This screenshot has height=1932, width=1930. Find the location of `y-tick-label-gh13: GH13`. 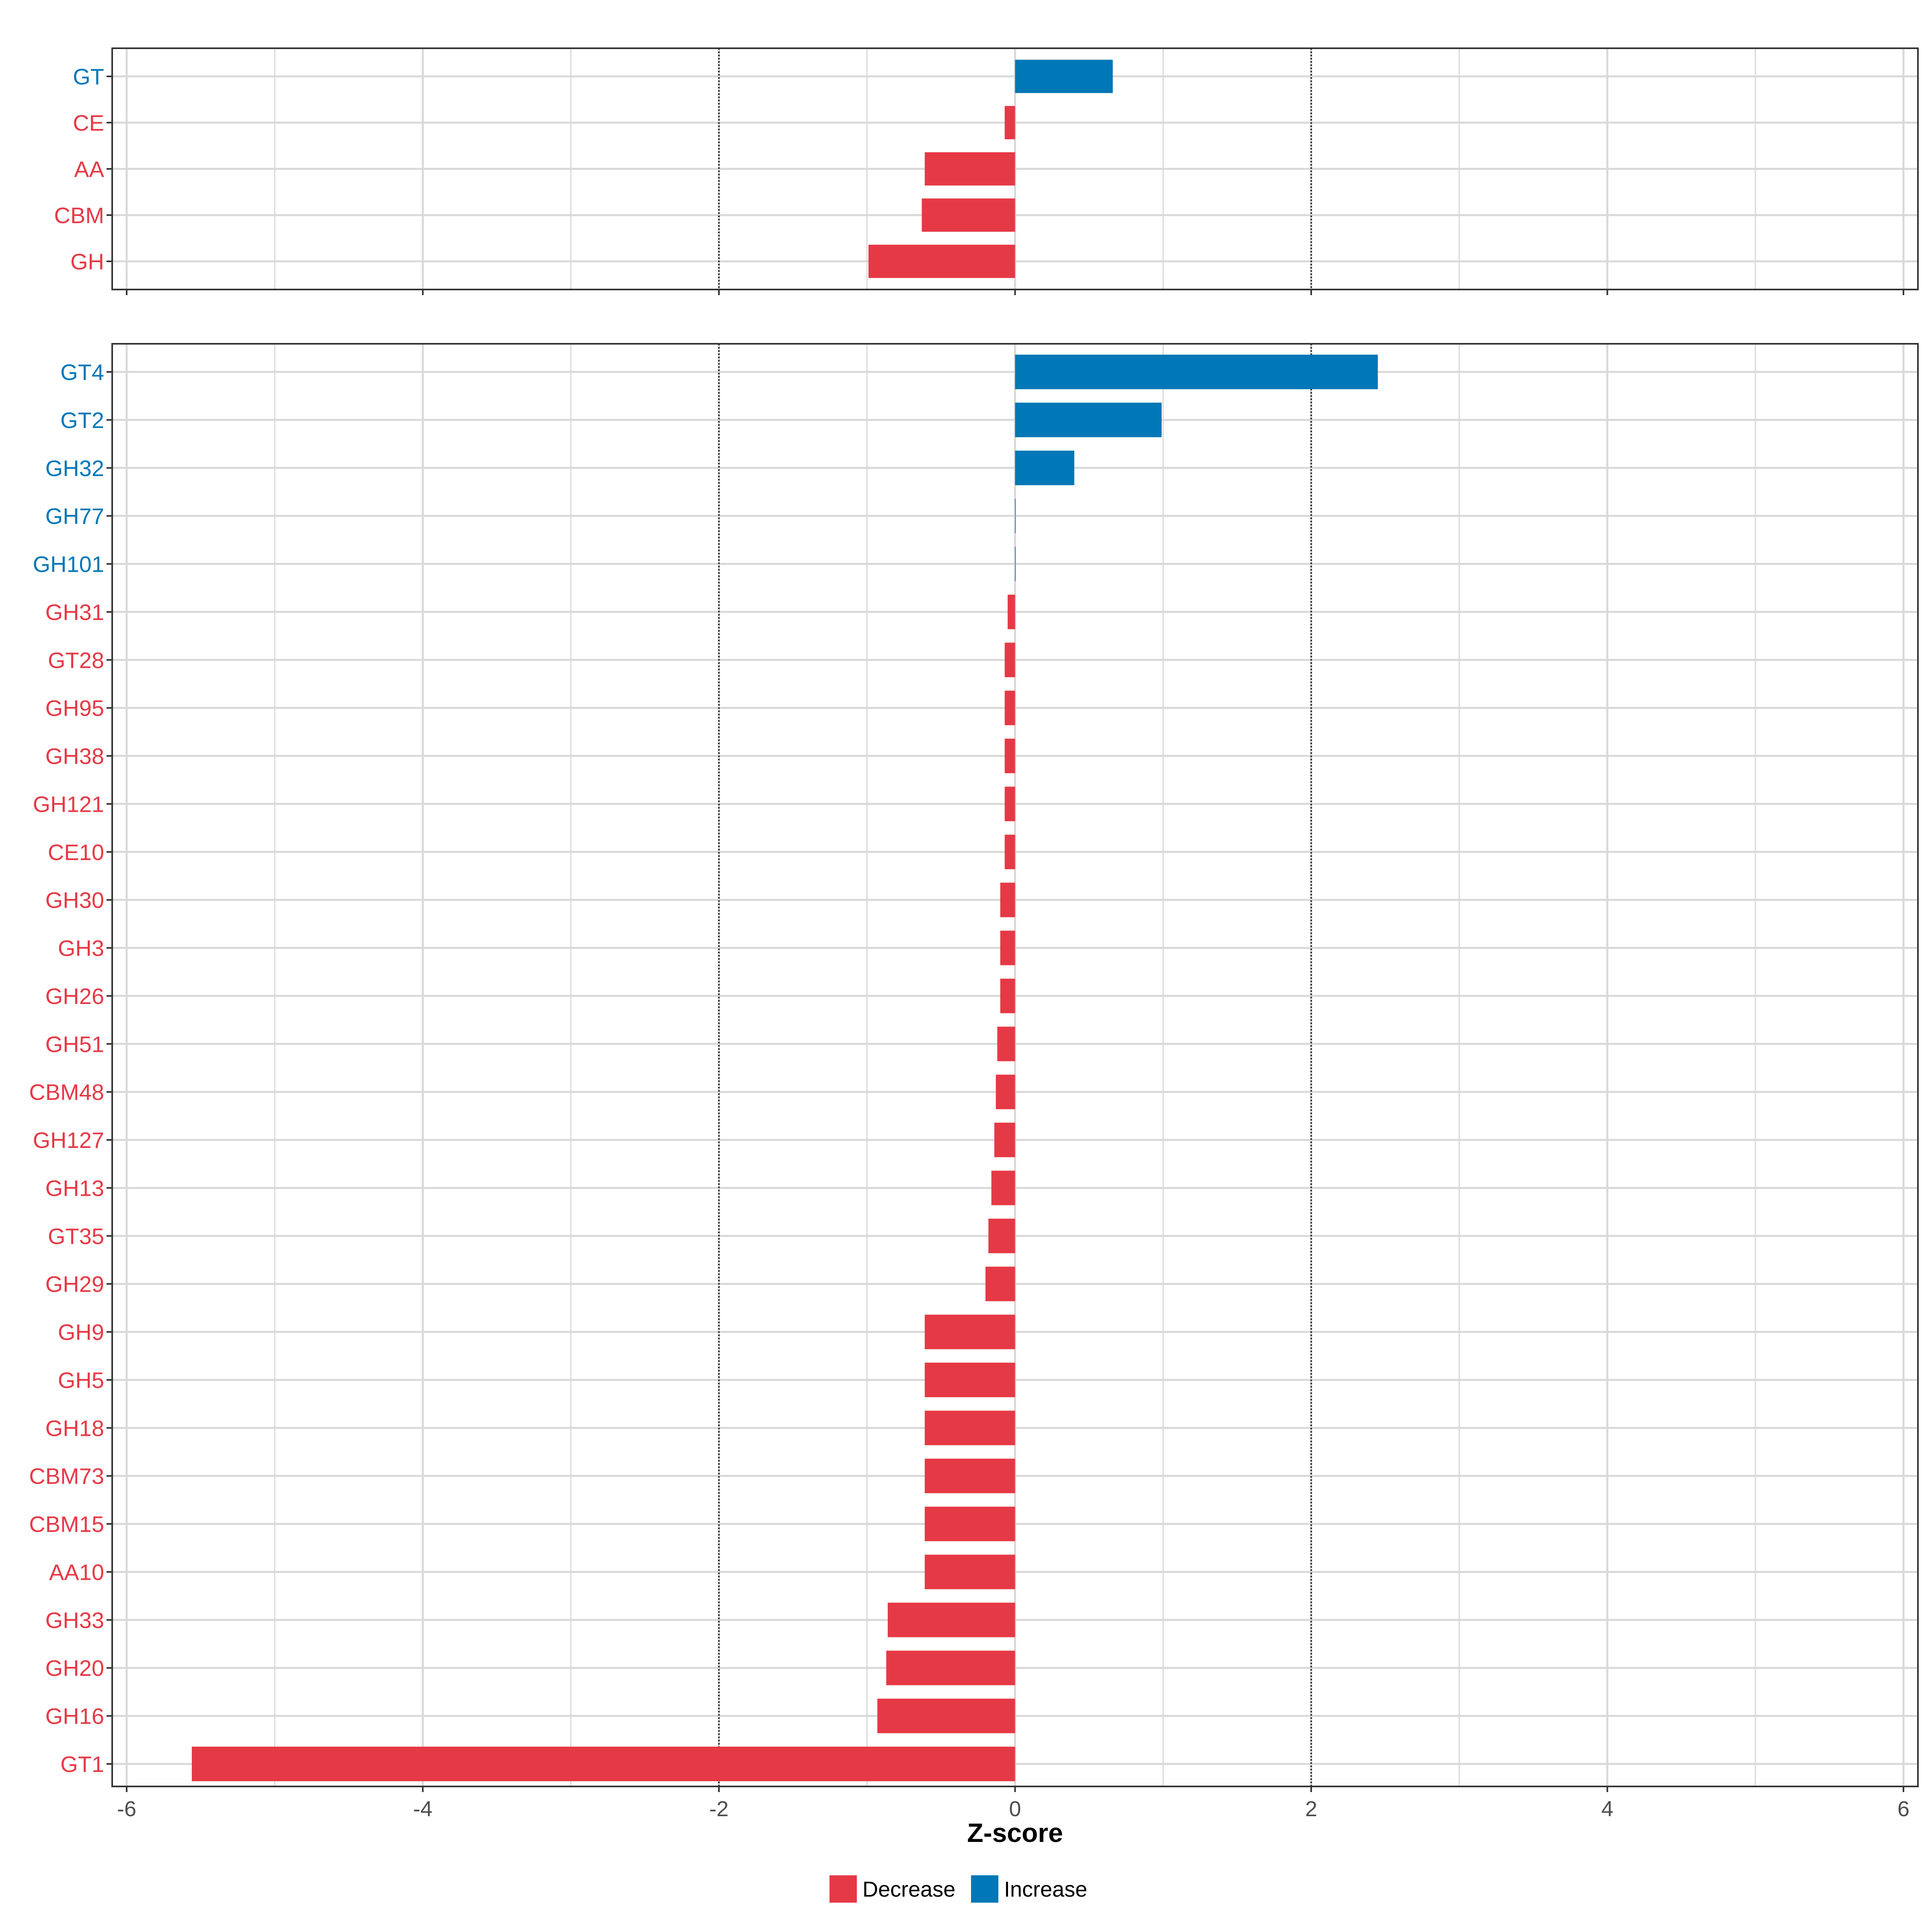

y-tick-label-gh13: GH13 is located at coordinates (74, 1188).